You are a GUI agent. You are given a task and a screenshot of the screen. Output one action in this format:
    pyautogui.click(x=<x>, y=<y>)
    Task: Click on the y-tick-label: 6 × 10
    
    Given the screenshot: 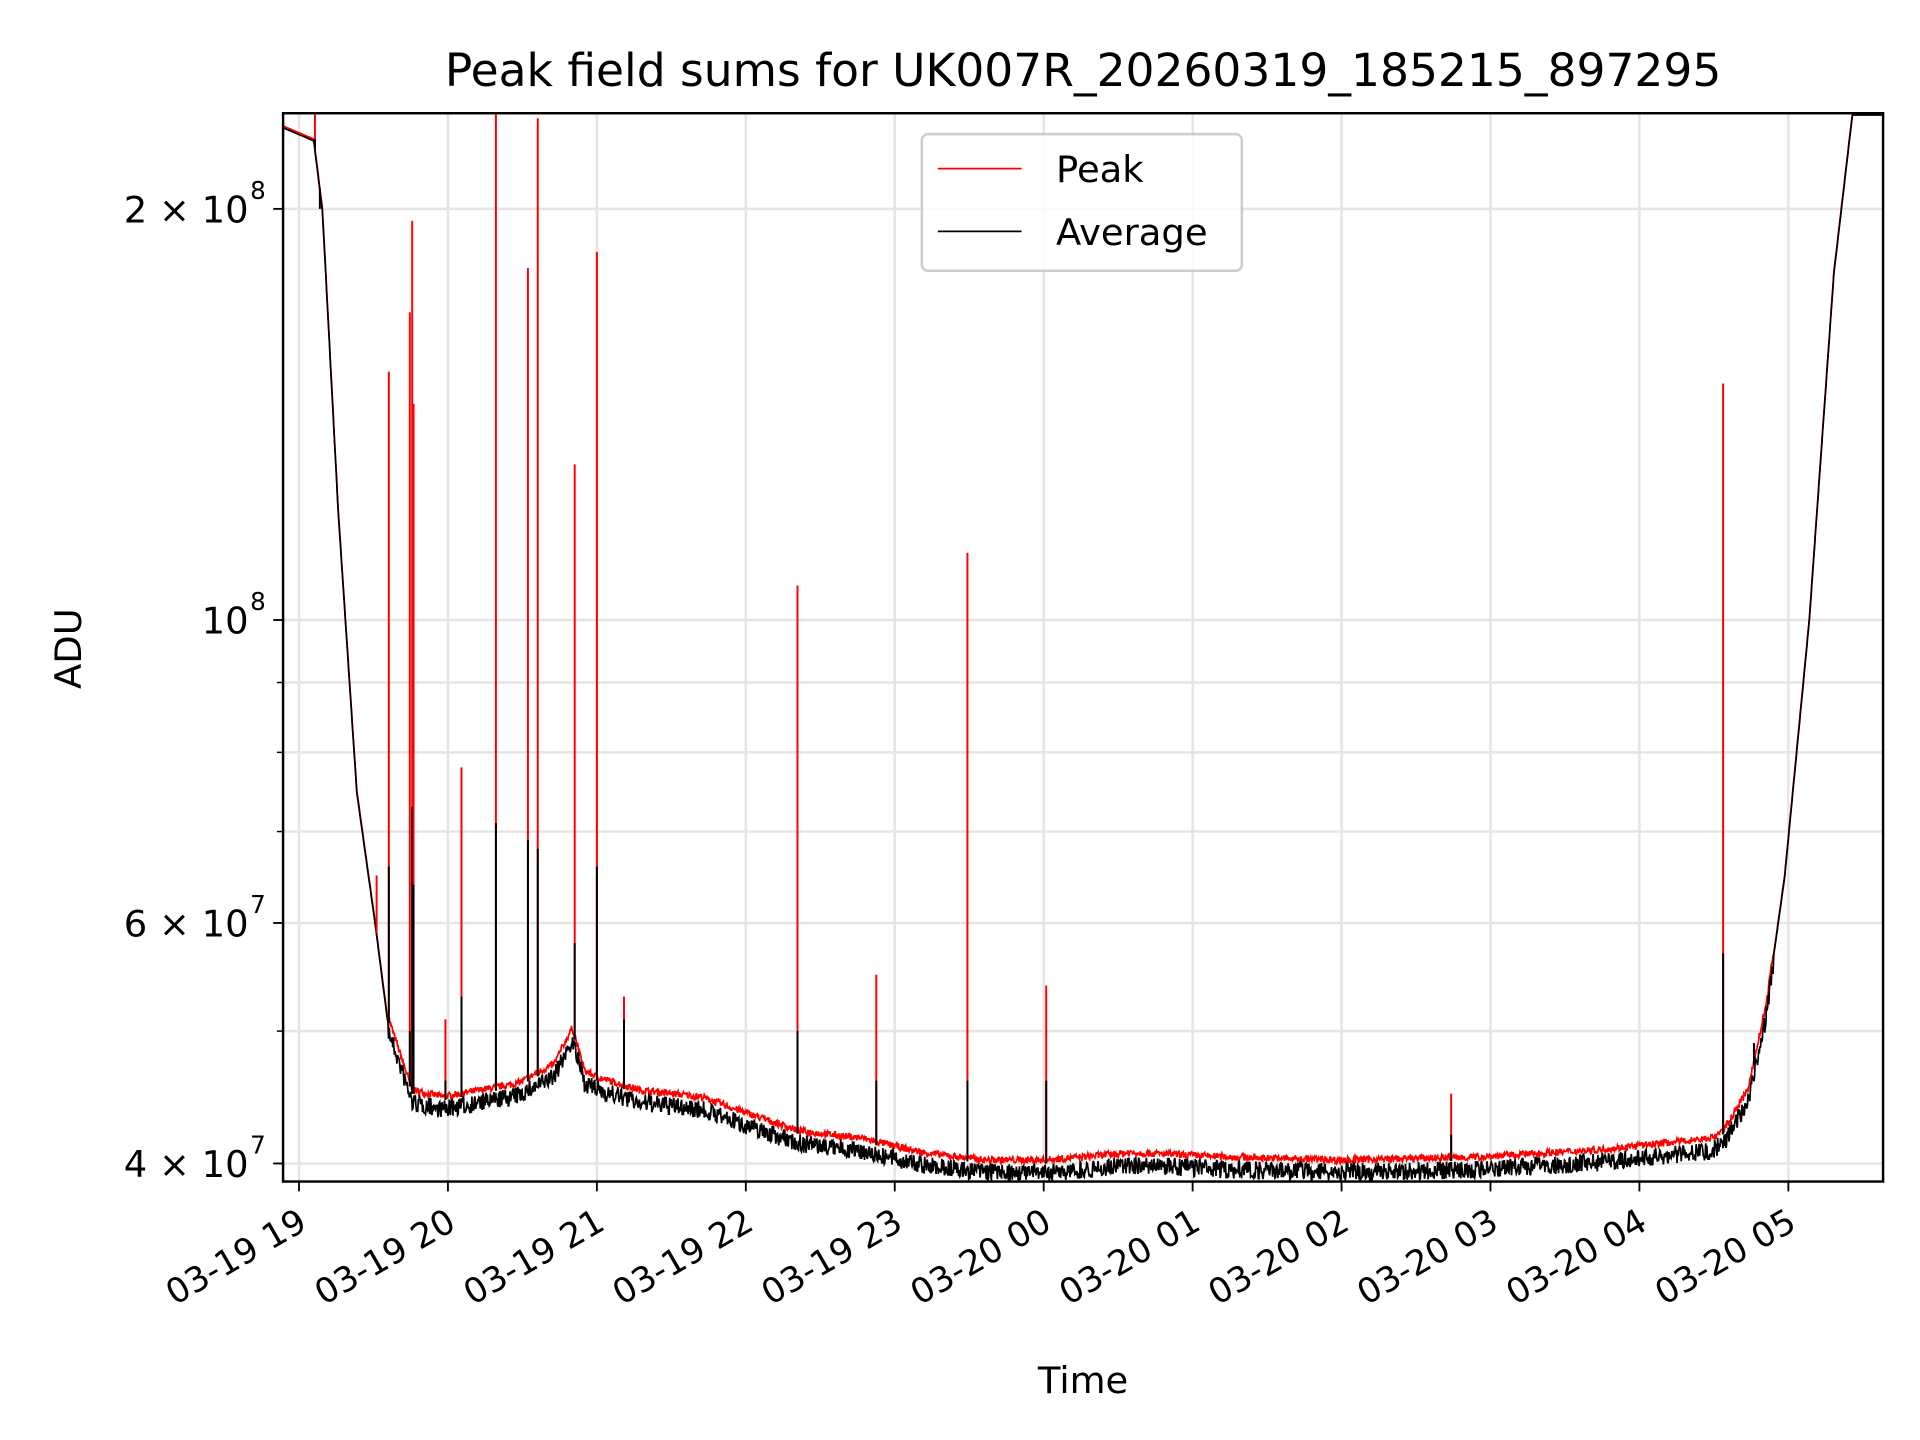 What is the action you would take?
    pyautogui.click(x=186, y=924)
    